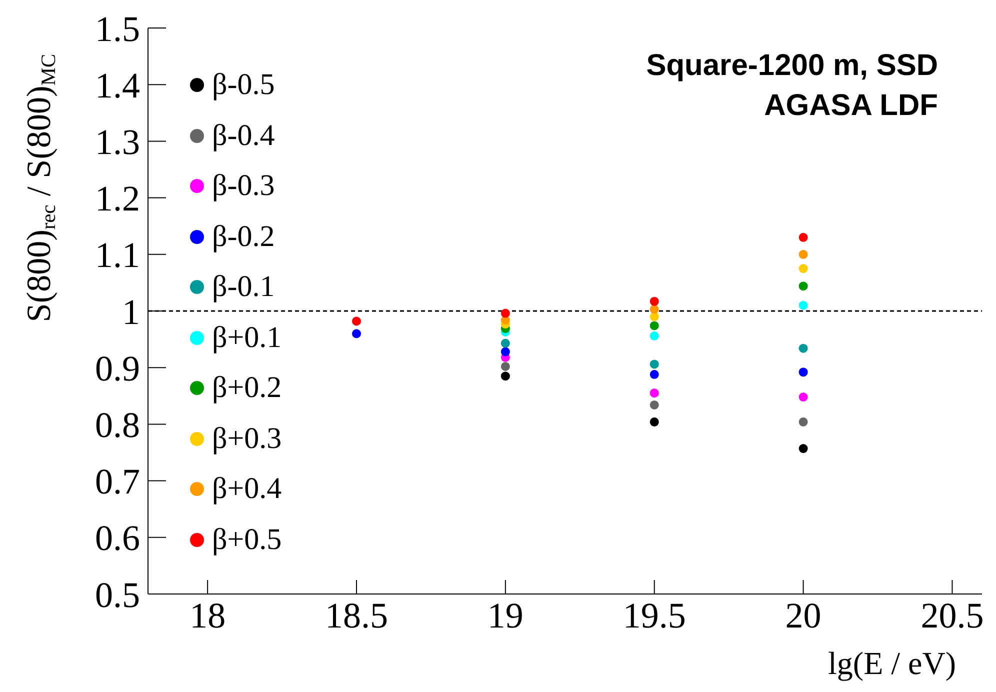 The width and height of the screenshot is (996, 692). I want to click on x-axis-title: lg(E / eV), so click(892, 663).